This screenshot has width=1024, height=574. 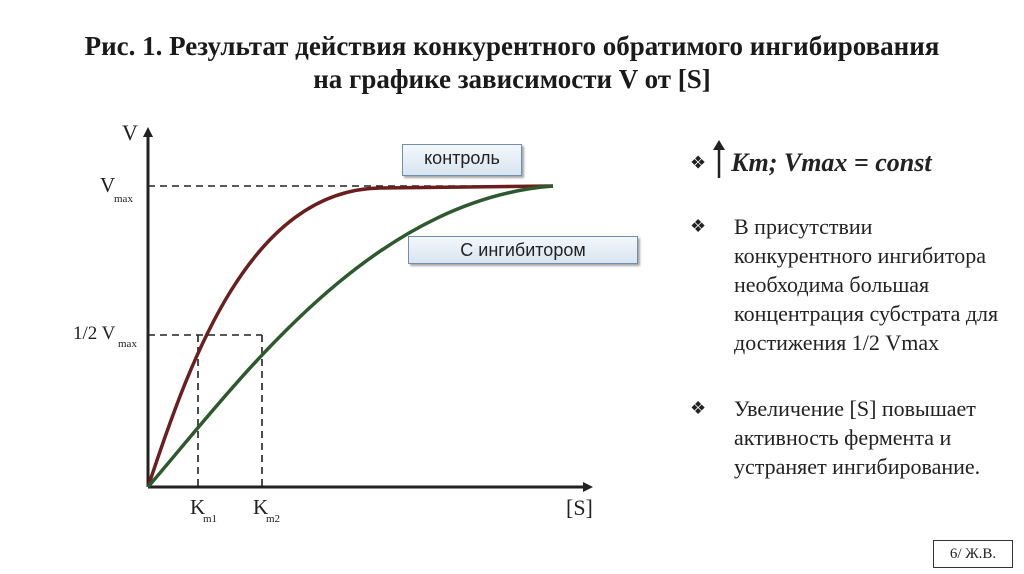 I want to click on km2-sub-label: m2, so click(x=273, y=519).